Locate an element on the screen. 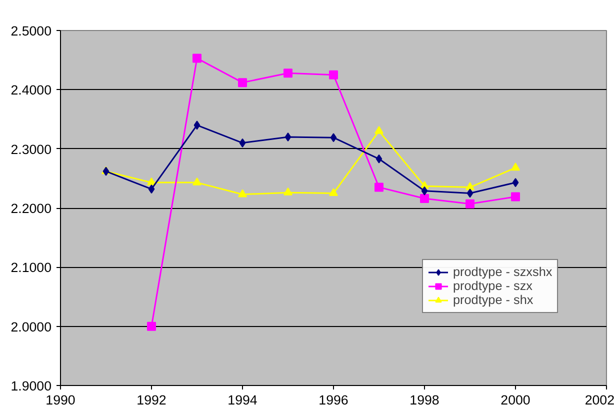 Image resolution: width=614 pixels, height=420 pixels. x-tick-label: 1998 is located at coordinates (425, 400).